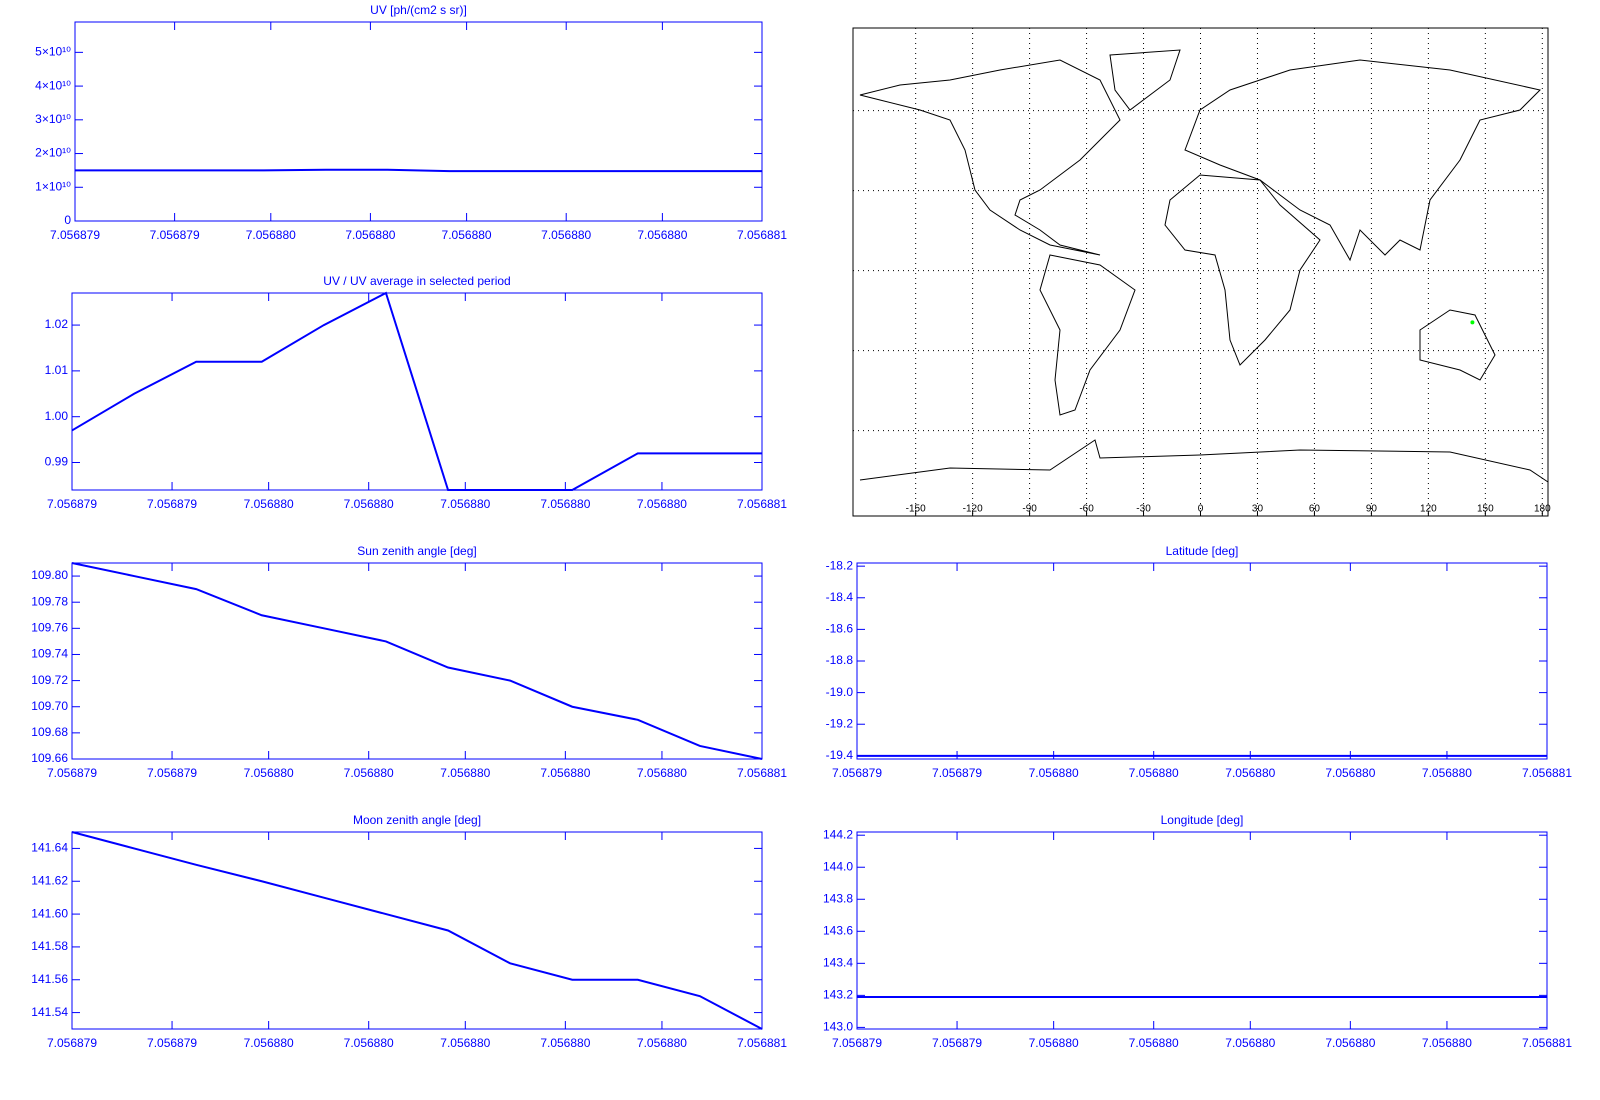  I want to click on y-tick-label: 141.60, so click(49, 913).